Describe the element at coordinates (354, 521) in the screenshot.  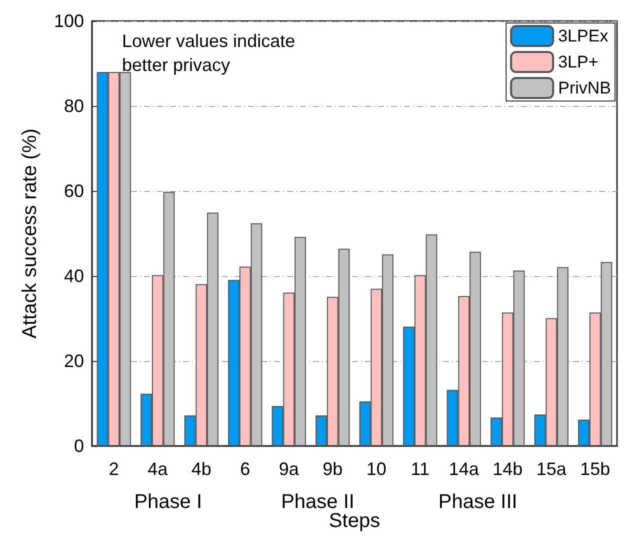
I see `x-axis-title: Steps` at that location.